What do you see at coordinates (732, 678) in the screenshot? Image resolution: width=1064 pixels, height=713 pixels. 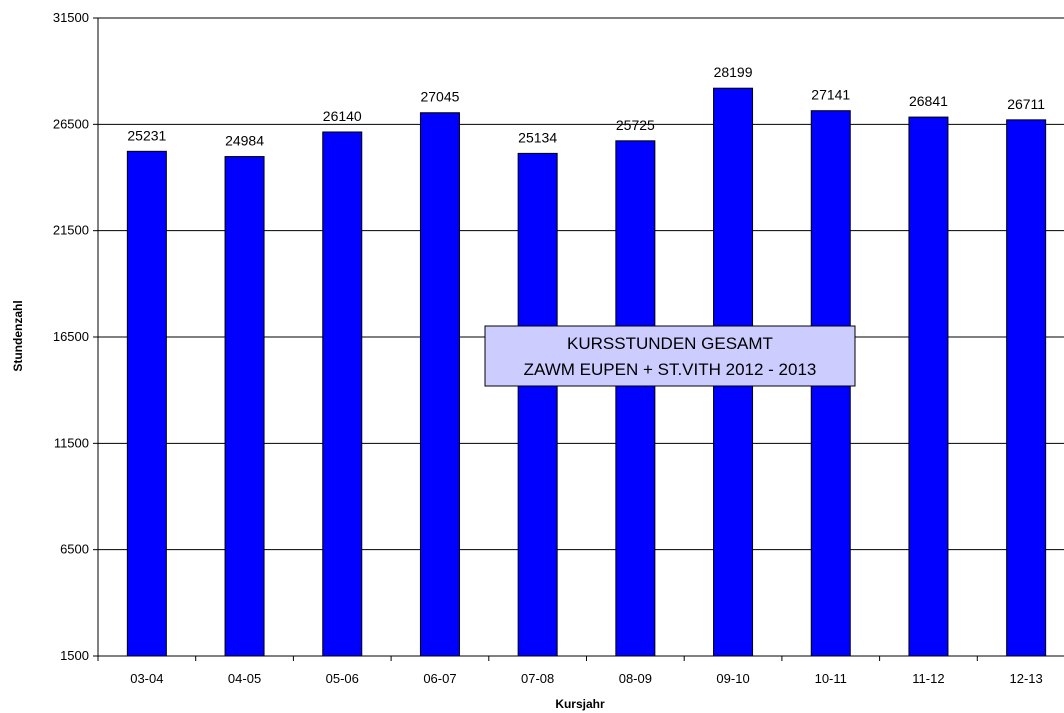 I see `x-tick-label: 09-10` at bounding box center [732, 678].